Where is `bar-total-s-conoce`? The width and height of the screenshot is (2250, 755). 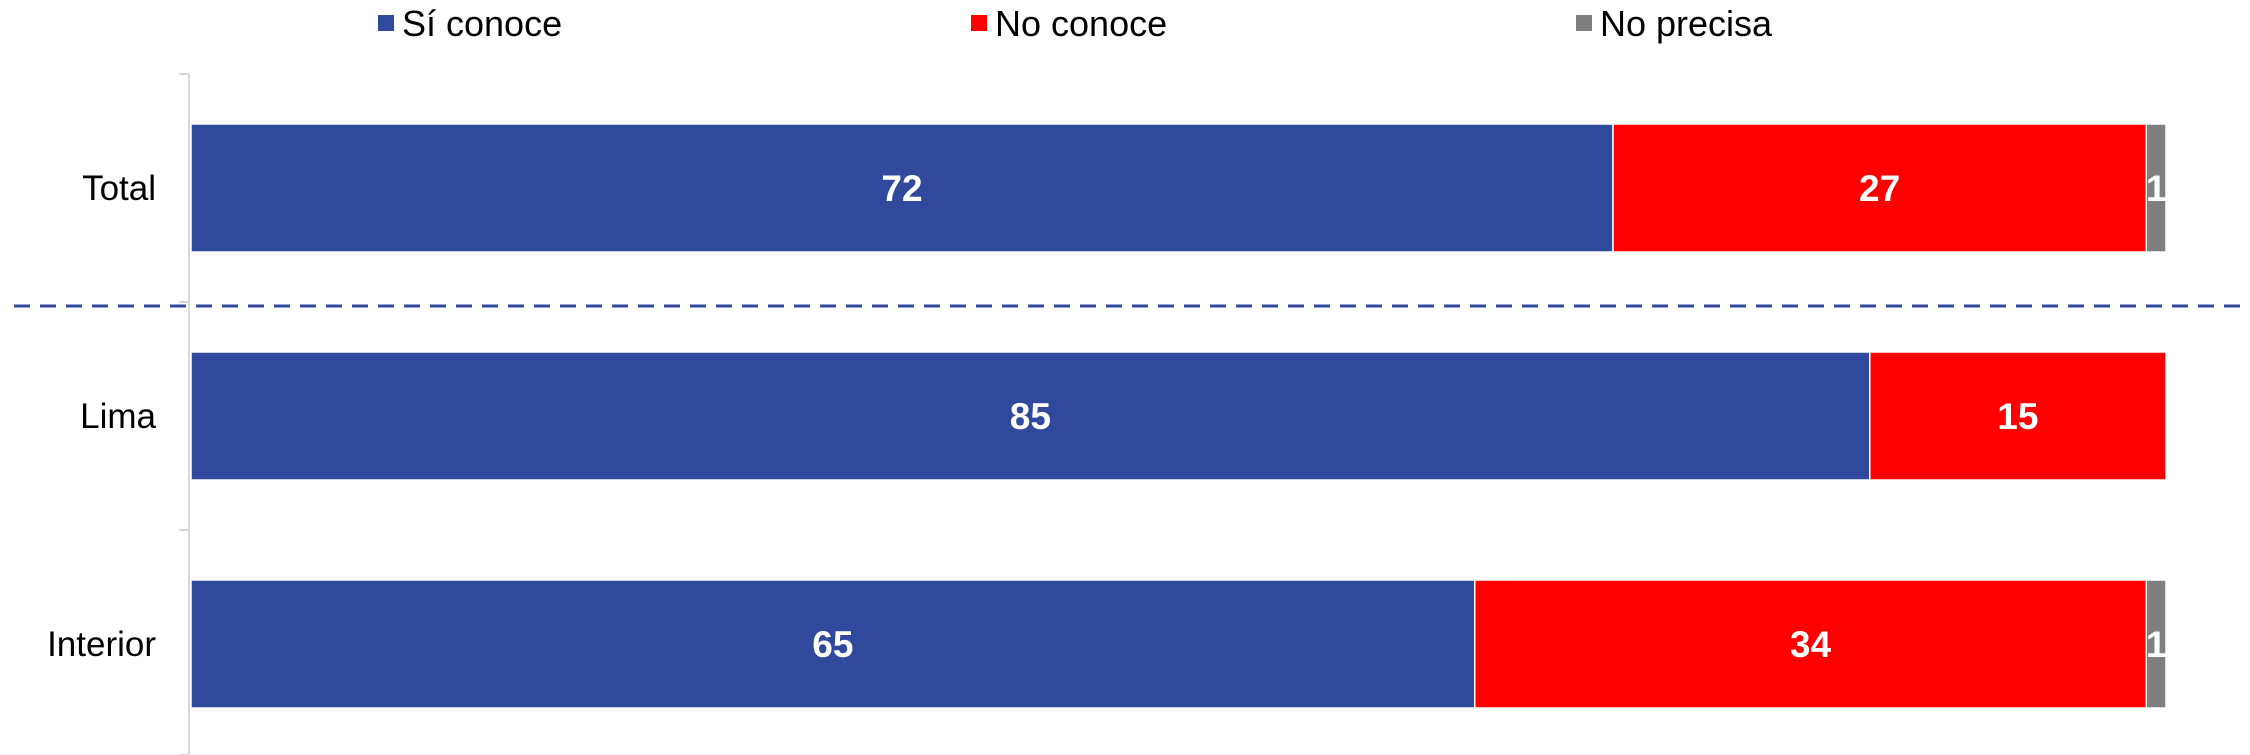 bar-total-s-conoce is located at coordinates (902, 188).